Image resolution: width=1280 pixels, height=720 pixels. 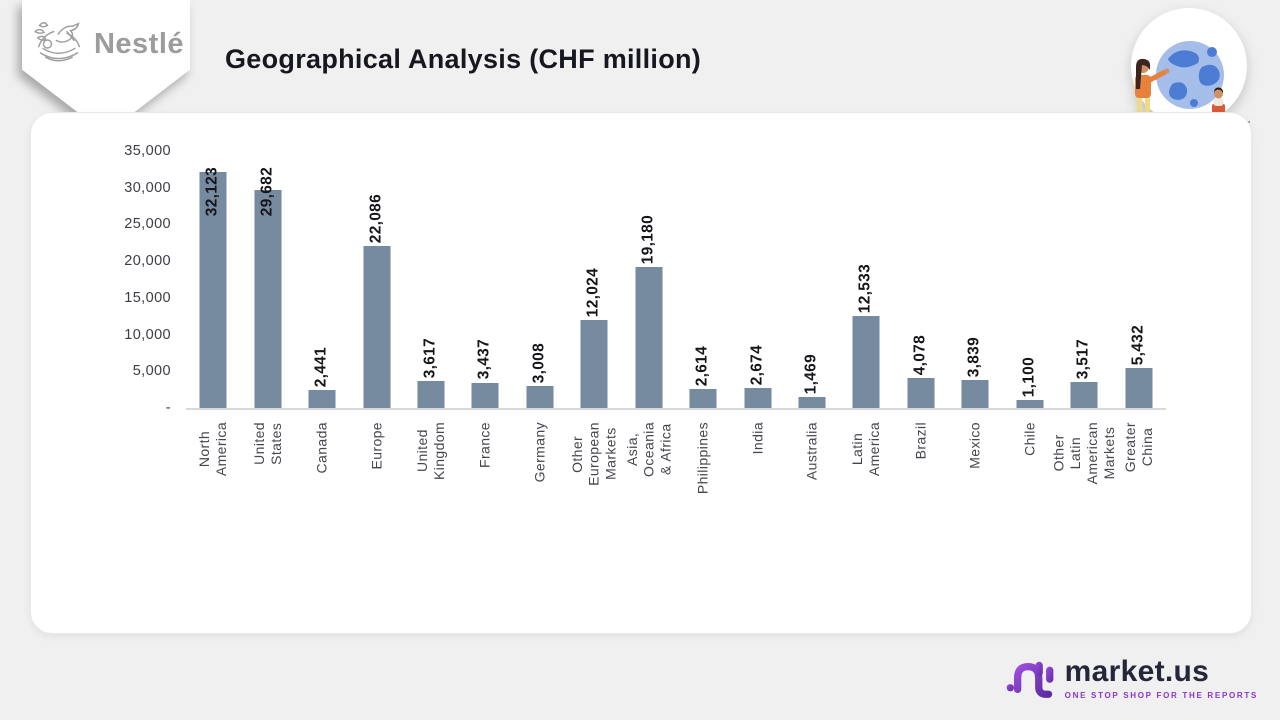 I want to click on bar-value-label: 3,839, so click(x=975, y=356).